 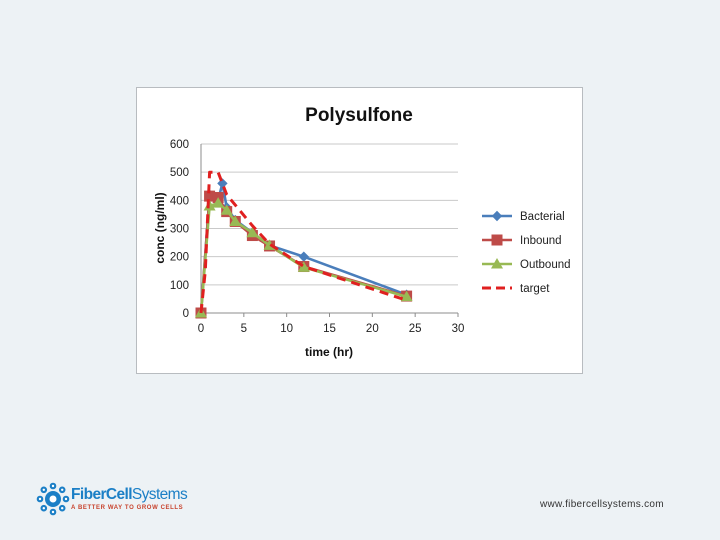 What do you see at coordinates (497, 240) in the screenshot?
I see `legend-inbound-point` at bounding box center [497, 240].